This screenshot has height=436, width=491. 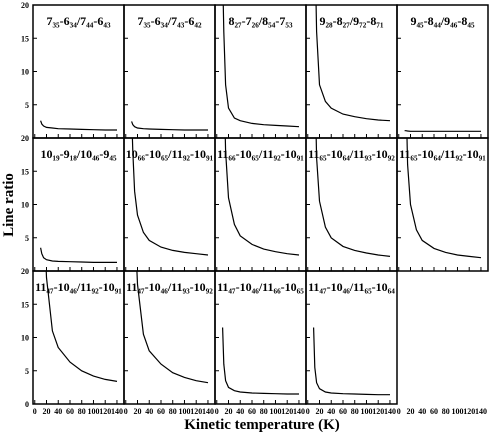 I want to click on panel-title: 11₄₇-10₄₆/11₆₆-10₆₅, so click(x=260, y=287).